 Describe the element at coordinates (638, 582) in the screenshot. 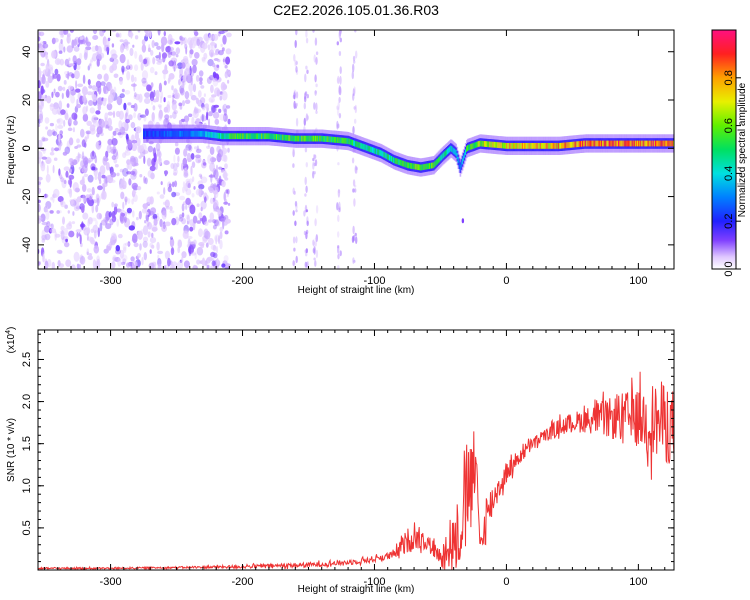

I see `snr-x-tick-label: 100` at that location.